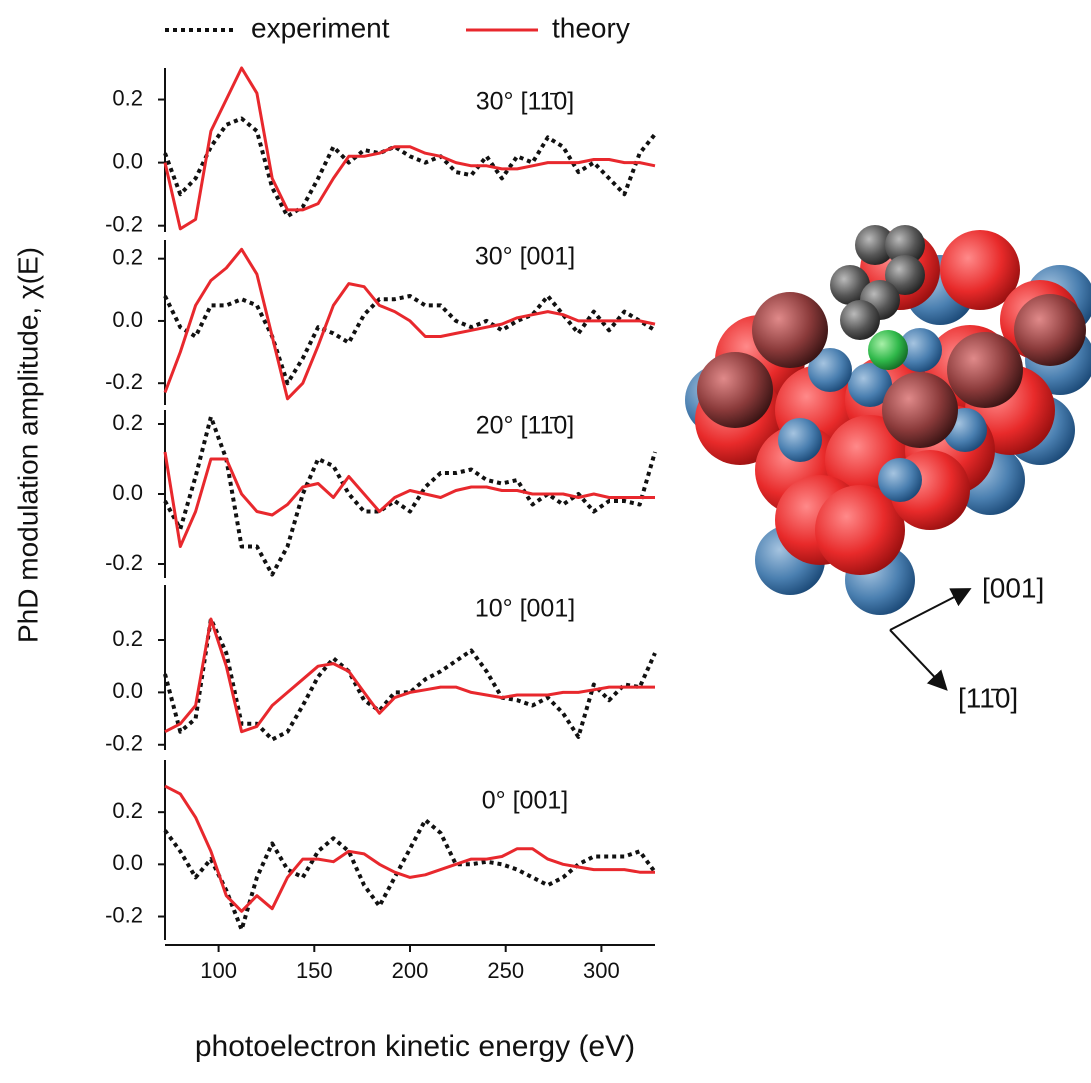  What do you see at coordinates (525, 609) in the screenshot?
I see `panel-label: 10° [001]` at bounding box center [525, 609].